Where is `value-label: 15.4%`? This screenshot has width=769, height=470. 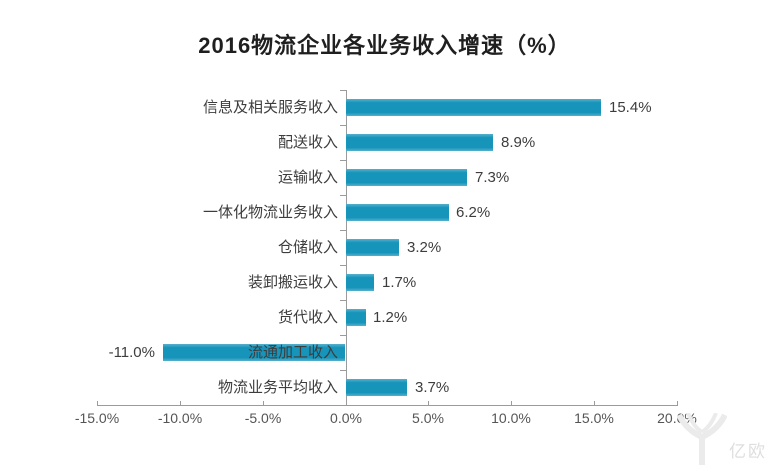 value-label: 15.4% is located at coordinates (630, 107).